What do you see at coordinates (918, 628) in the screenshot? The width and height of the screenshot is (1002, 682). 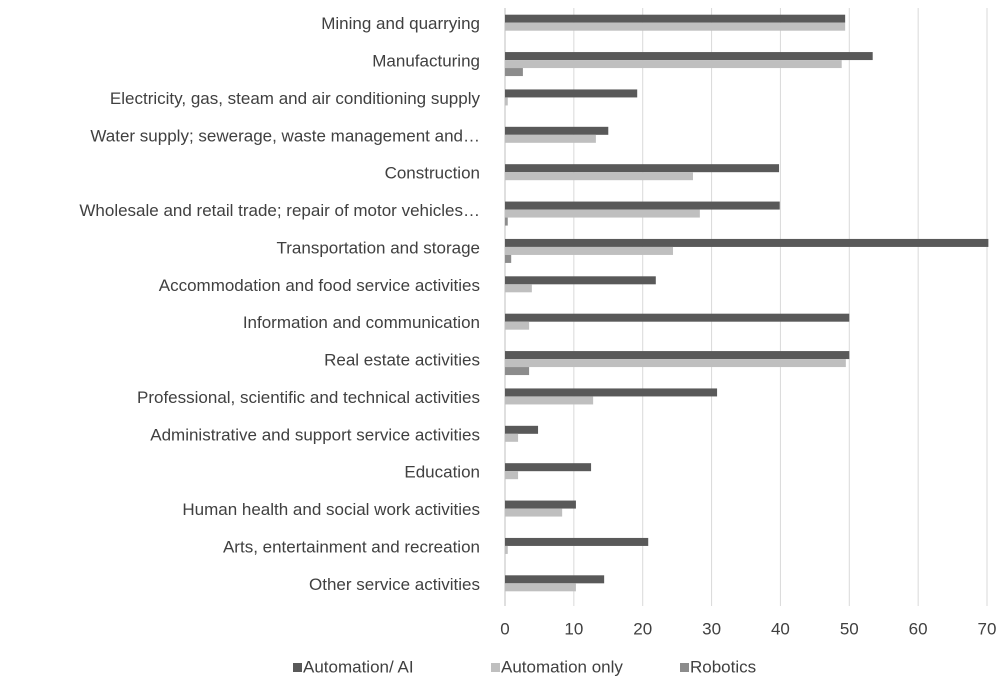 I see `x-tick-label: 60` at bounding box center [918, 628].